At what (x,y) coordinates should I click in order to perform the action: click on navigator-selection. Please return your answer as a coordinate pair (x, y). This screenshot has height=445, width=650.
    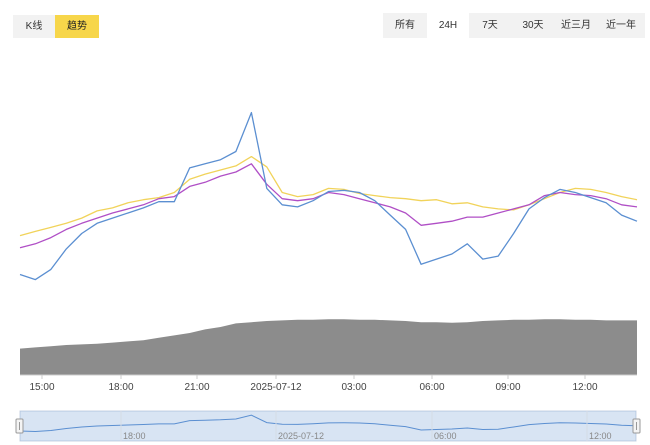
    Looking at the image, I should click on (328, 426).